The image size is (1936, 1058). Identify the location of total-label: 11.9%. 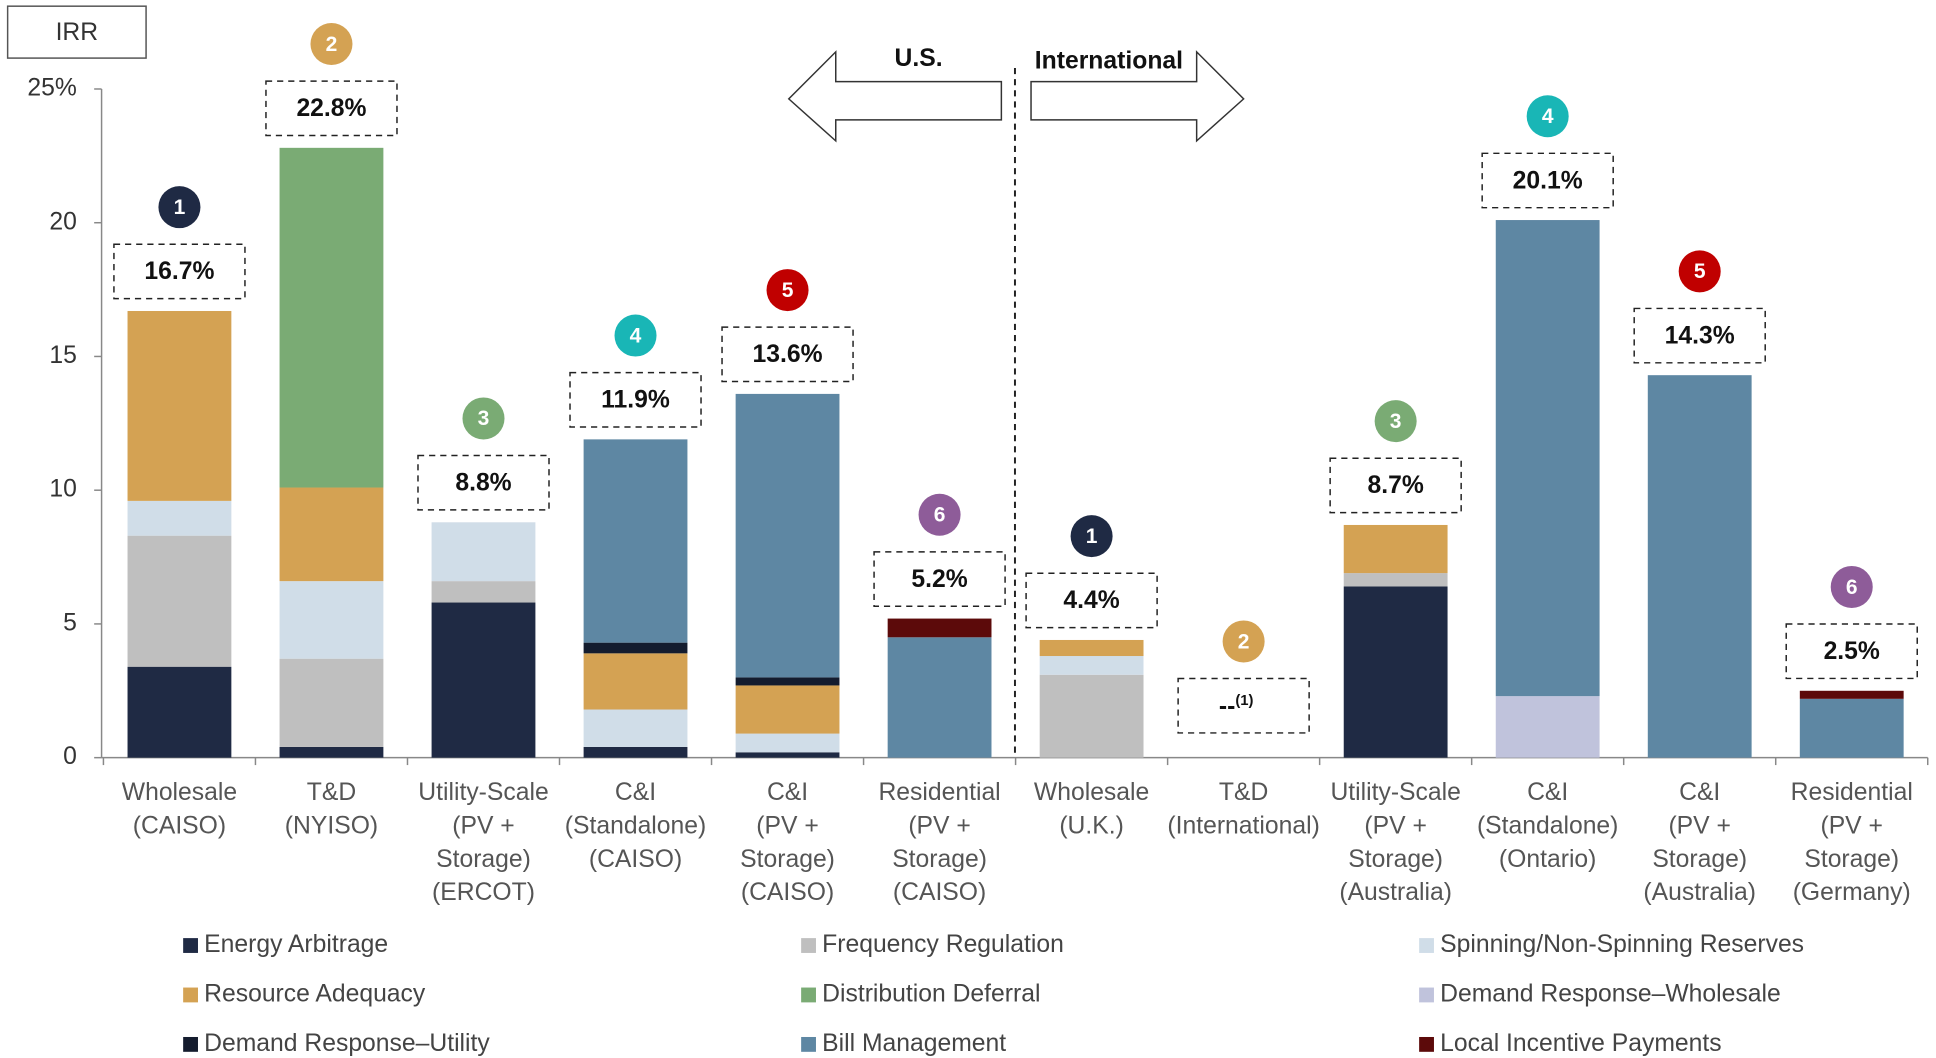
(635, 400).